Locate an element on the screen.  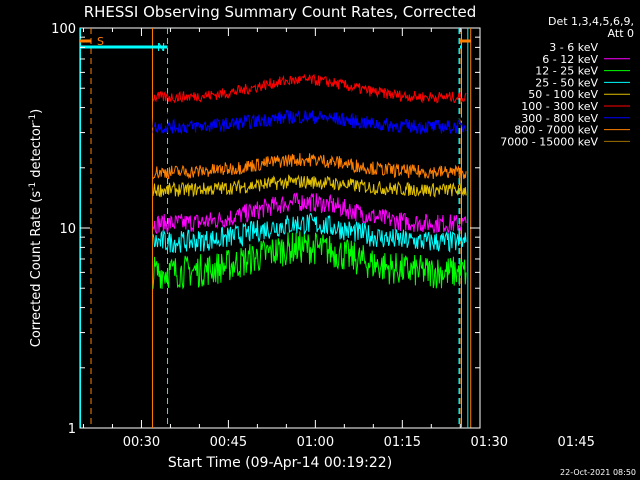
legend-label: 6 - 12 keV is located at coordinates (570, 59).